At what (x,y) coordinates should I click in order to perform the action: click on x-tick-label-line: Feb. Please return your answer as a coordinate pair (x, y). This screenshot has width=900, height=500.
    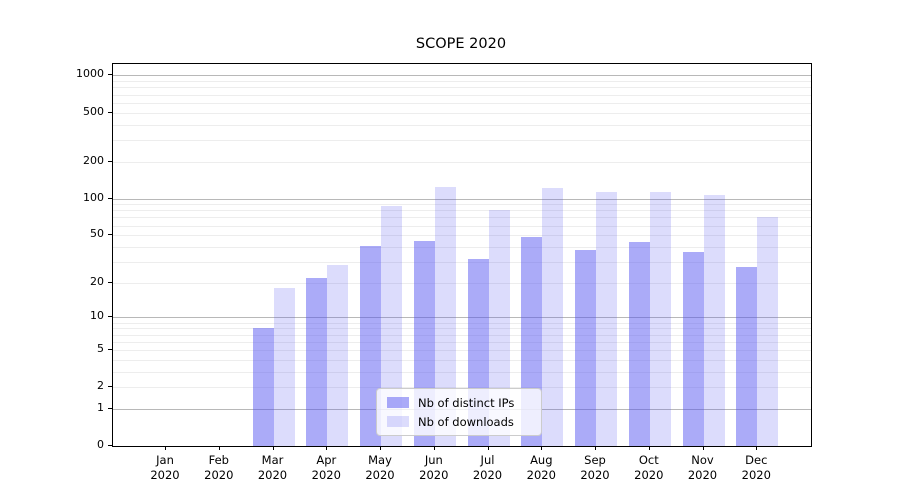
    Looking at the image, I should click on (218, 460).